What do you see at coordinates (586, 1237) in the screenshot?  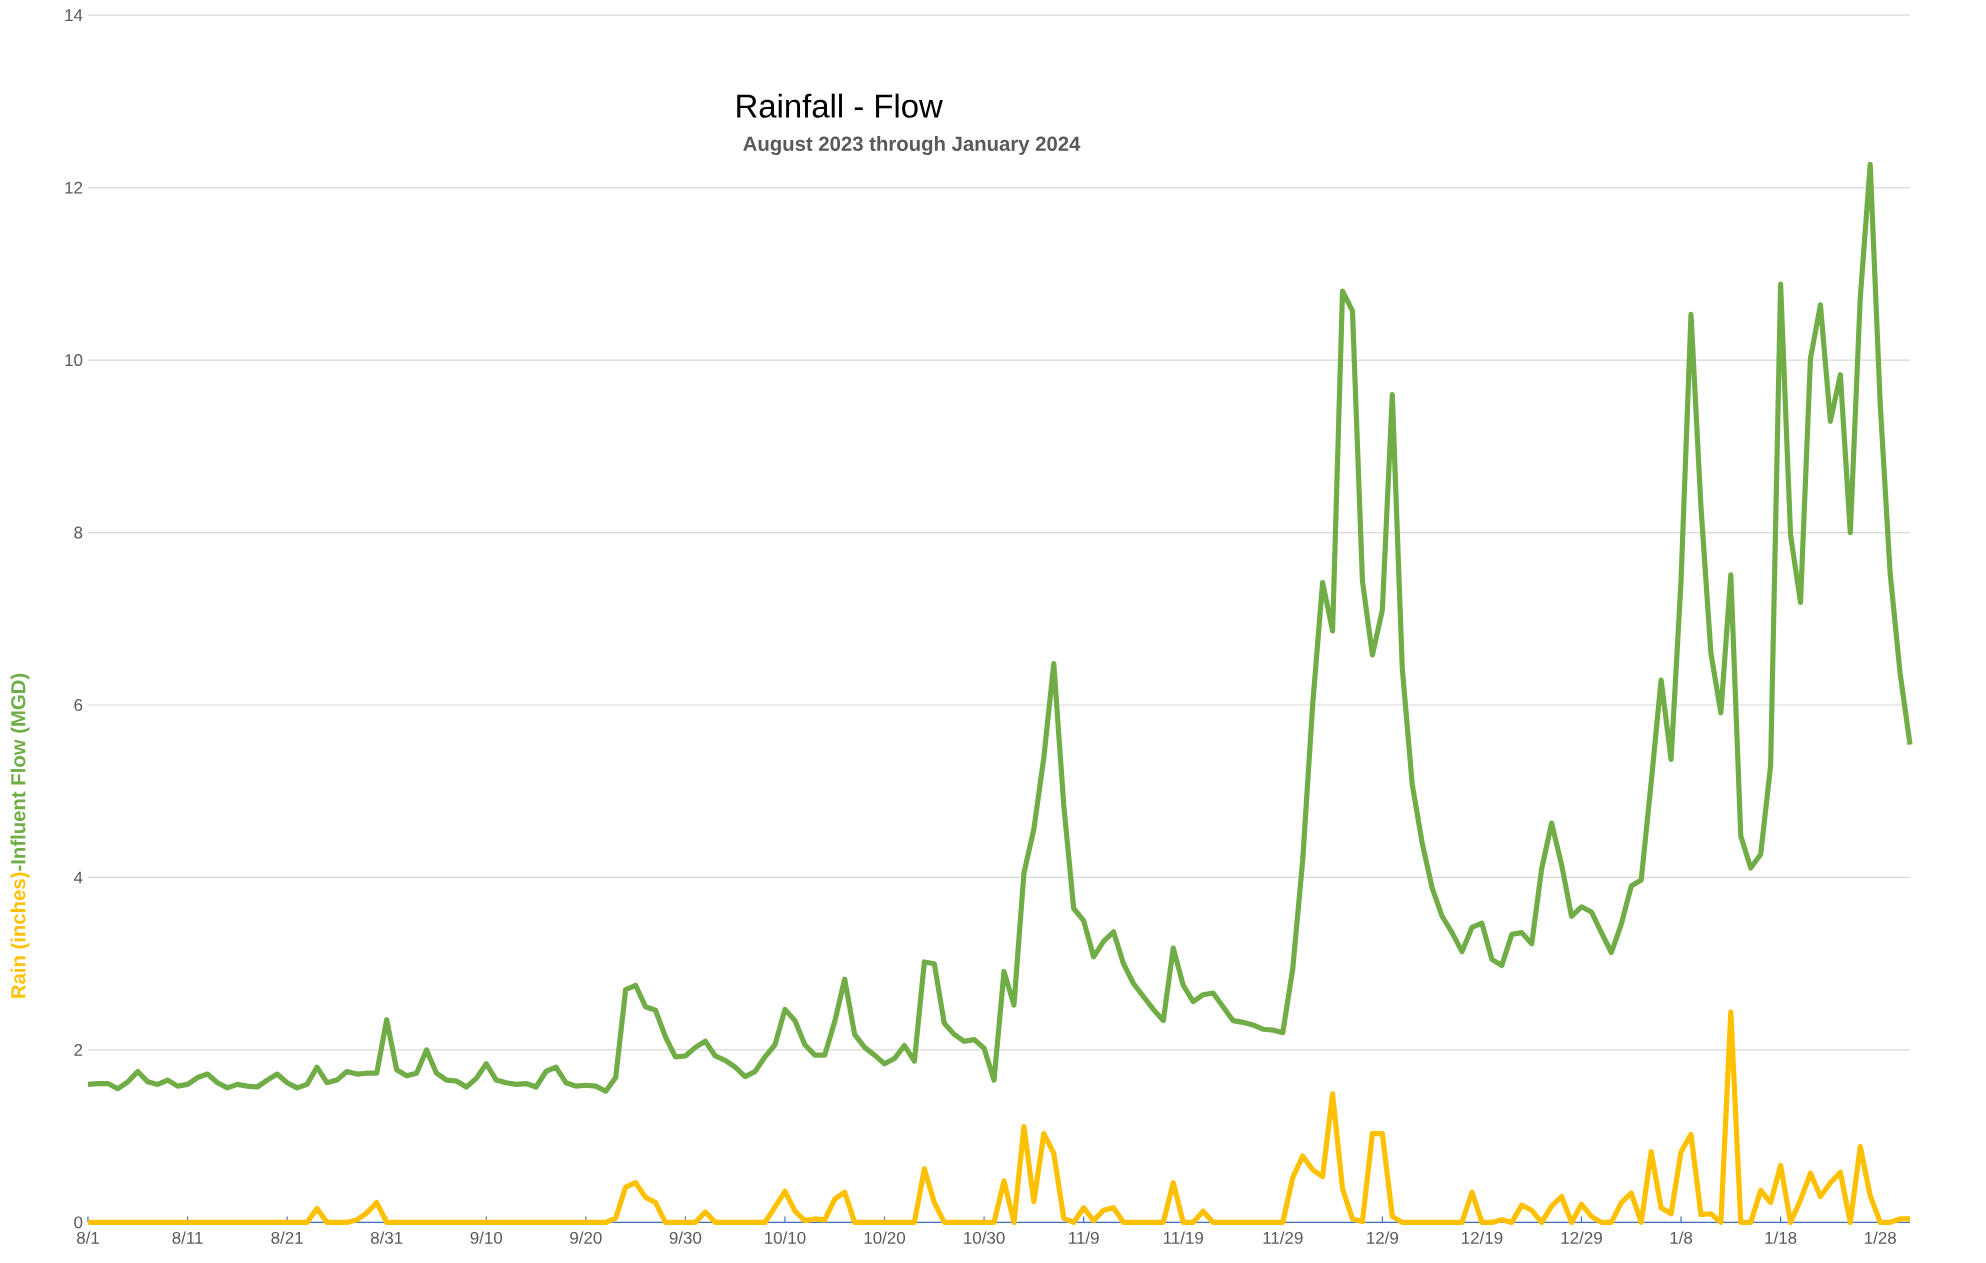 I see `x-tick-label: 9/20` at bounding box center [586, 1237].